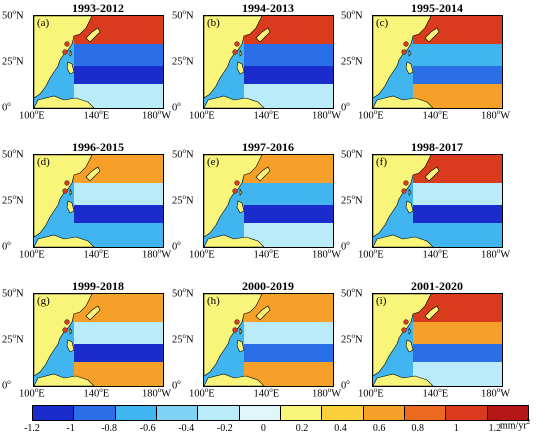 The width and height of the screenshot is (550, 439). What do you see at coordinates (98, 147) in the screenshot?
I see `panel-title: 1996-2015` at bounding box center [98, 147].